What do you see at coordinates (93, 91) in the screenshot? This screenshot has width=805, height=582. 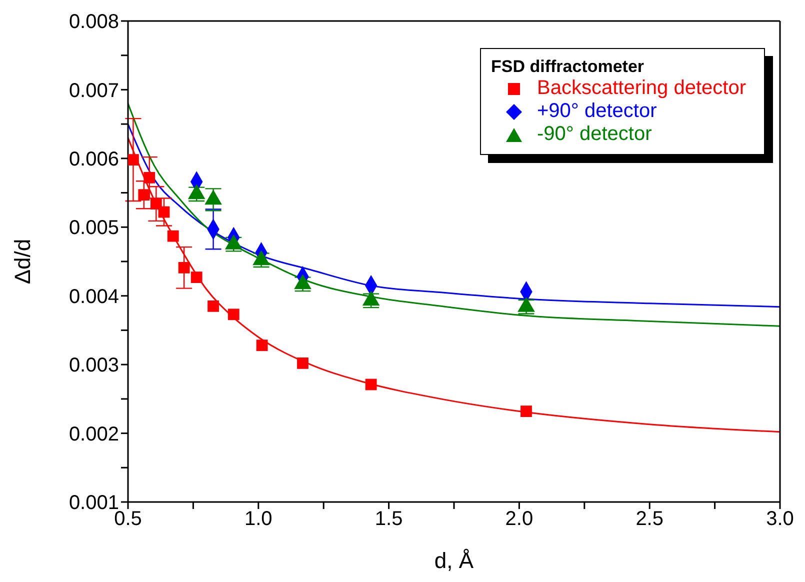 I see `y-tick-label: 0.007` at bounding box center [93, 91].